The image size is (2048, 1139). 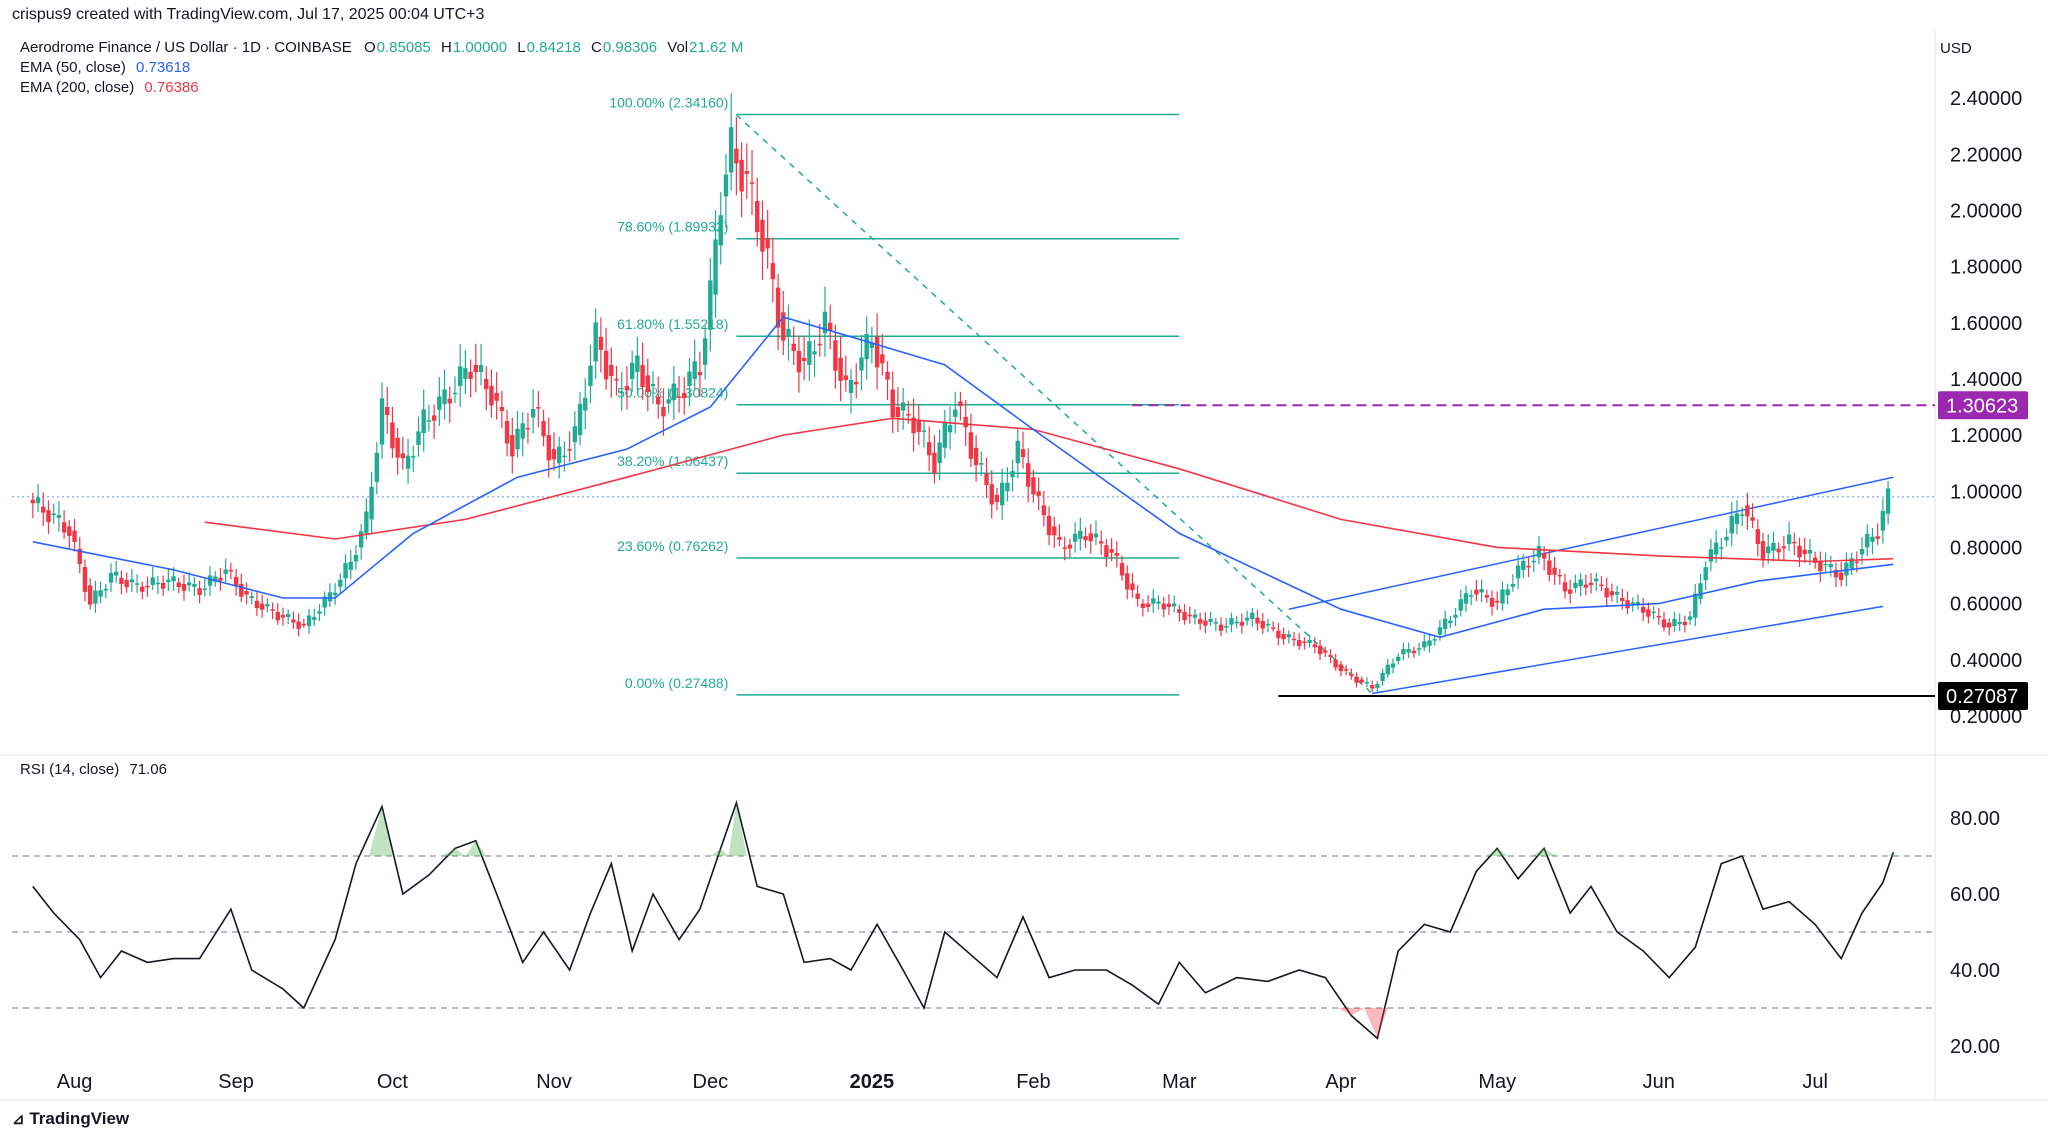 I want to click on rsi-oversold-fill, so click(x=1376, y=1023).